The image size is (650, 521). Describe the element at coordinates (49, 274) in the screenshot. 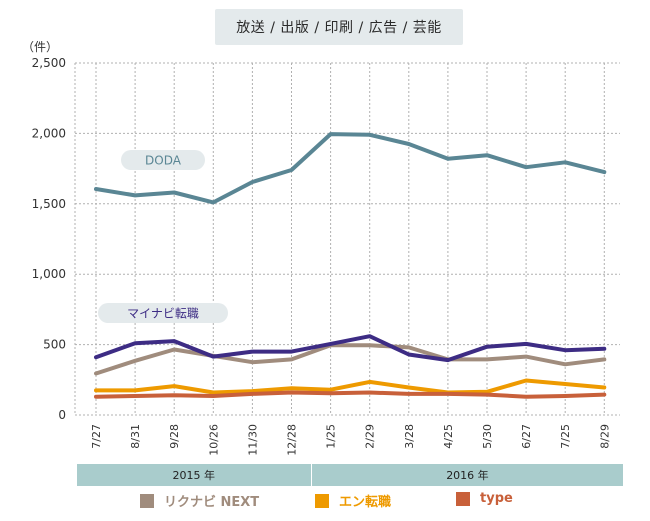

I see `y-tick-label: 1,000` at that location.